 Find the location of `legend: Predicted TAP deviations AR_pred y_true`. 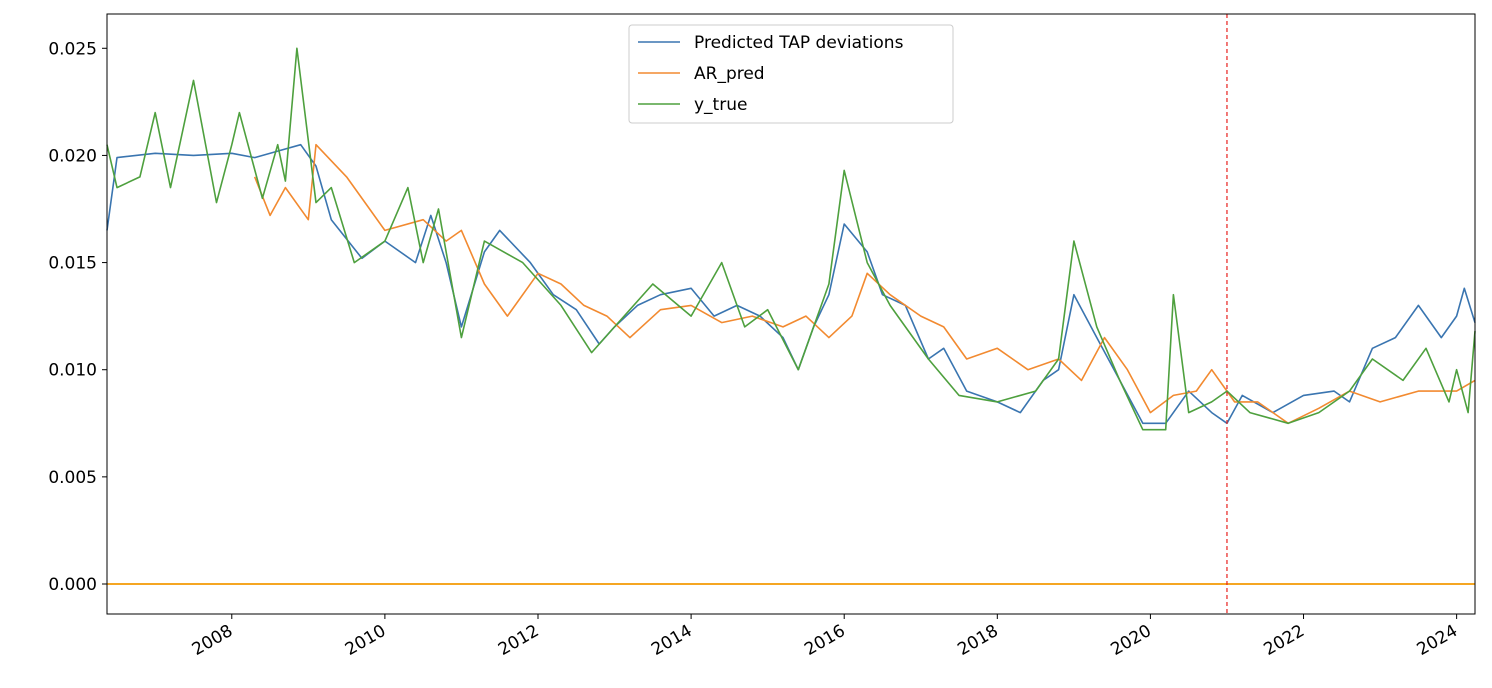

legend: Predicted TAP deviations AR_pred y_true is located at coordinates (791, 74).